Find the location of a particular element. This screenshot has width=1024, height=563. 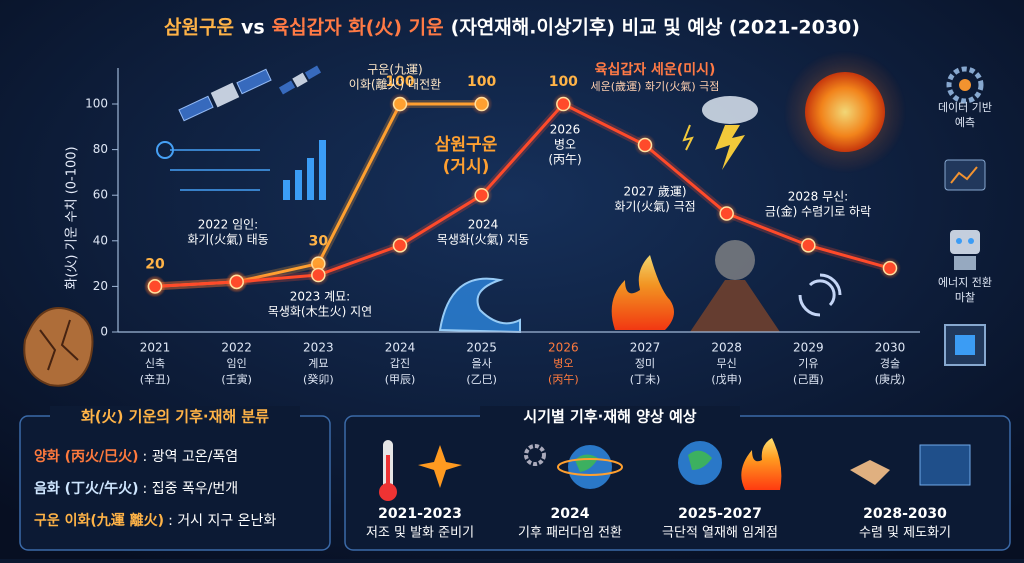

outlook-title: 시기별 기후·재해 양상 예상 is located at coordinates (609, 417).